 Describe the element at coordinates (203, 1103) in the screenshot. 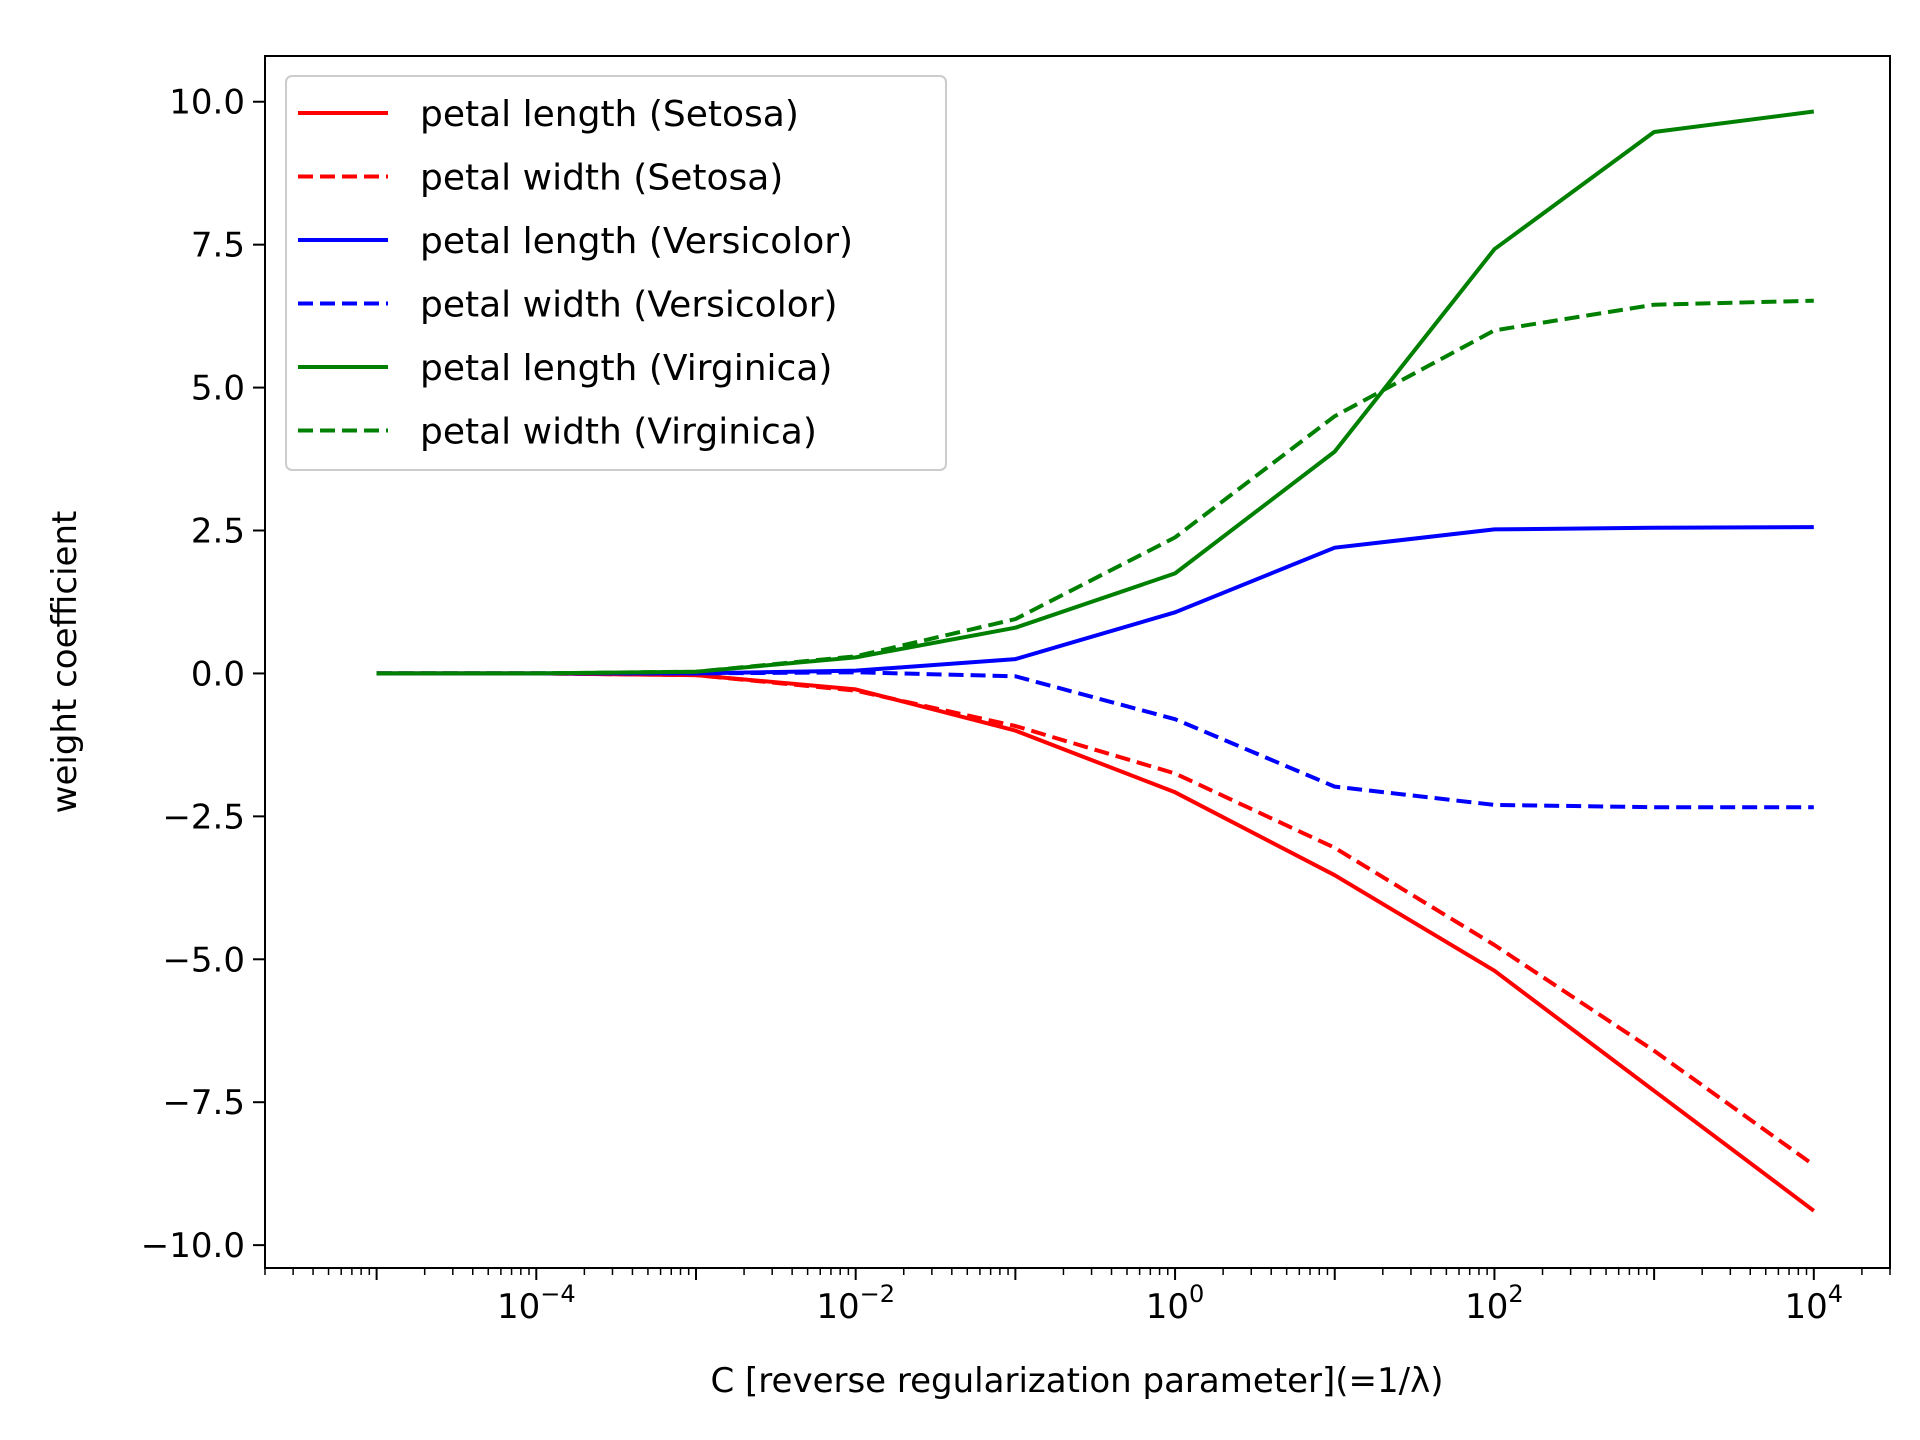

I see `y-tick-label: −7.5` at that location.